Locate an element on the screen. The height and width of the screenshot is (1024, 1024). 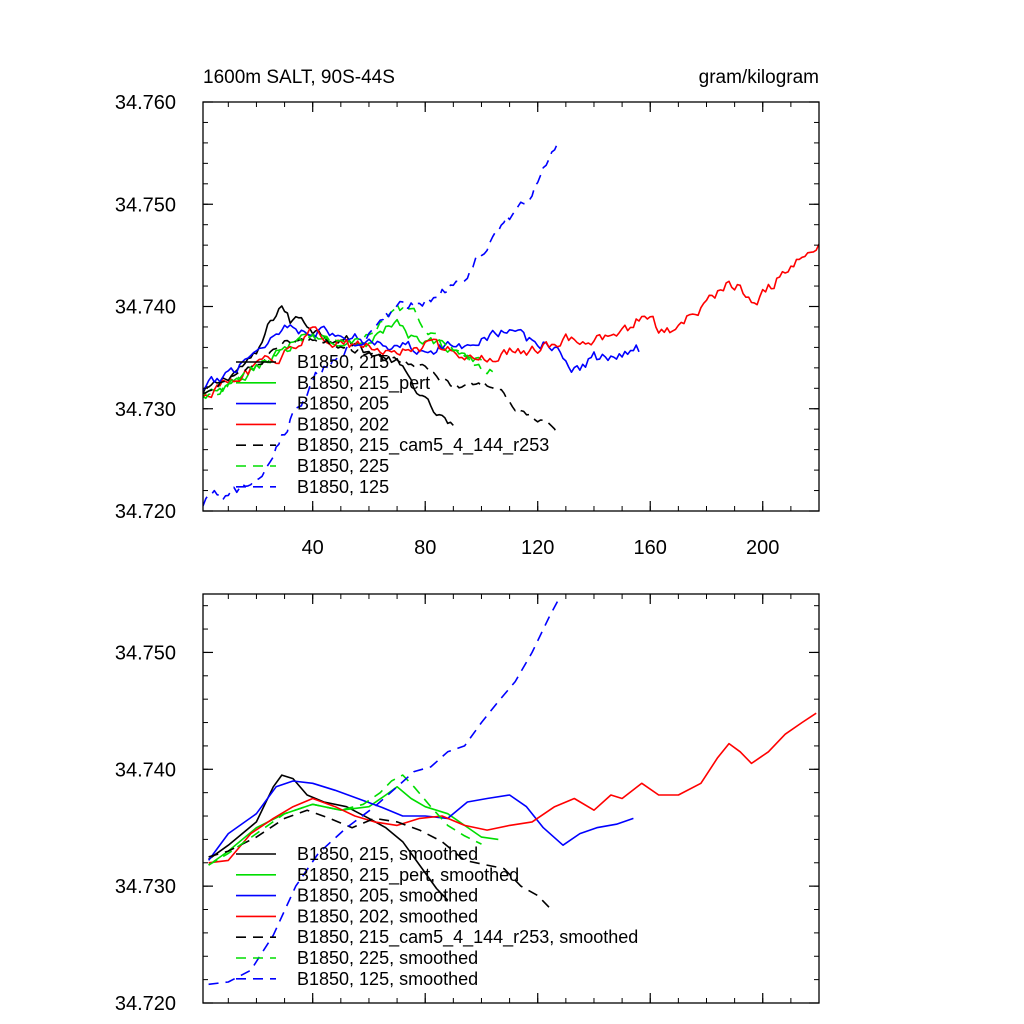
legend-label: B1850, 215_cam5_4_144_r253, smoothed is located at coordinates (467, 937).